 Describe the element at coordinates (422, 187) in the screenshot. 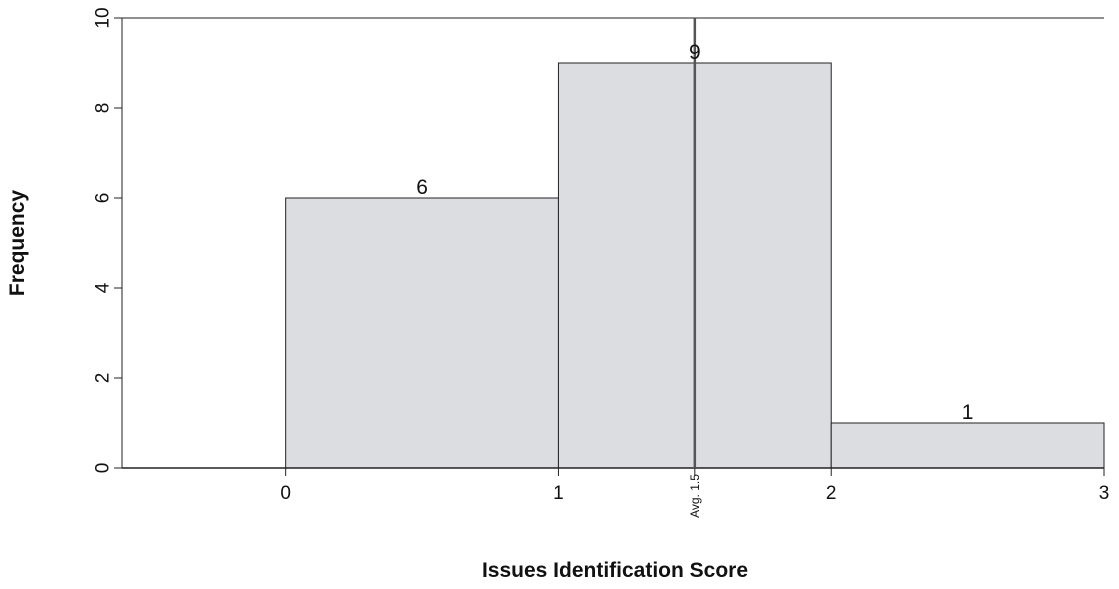

I see `bar-value-label: 6` at that location.